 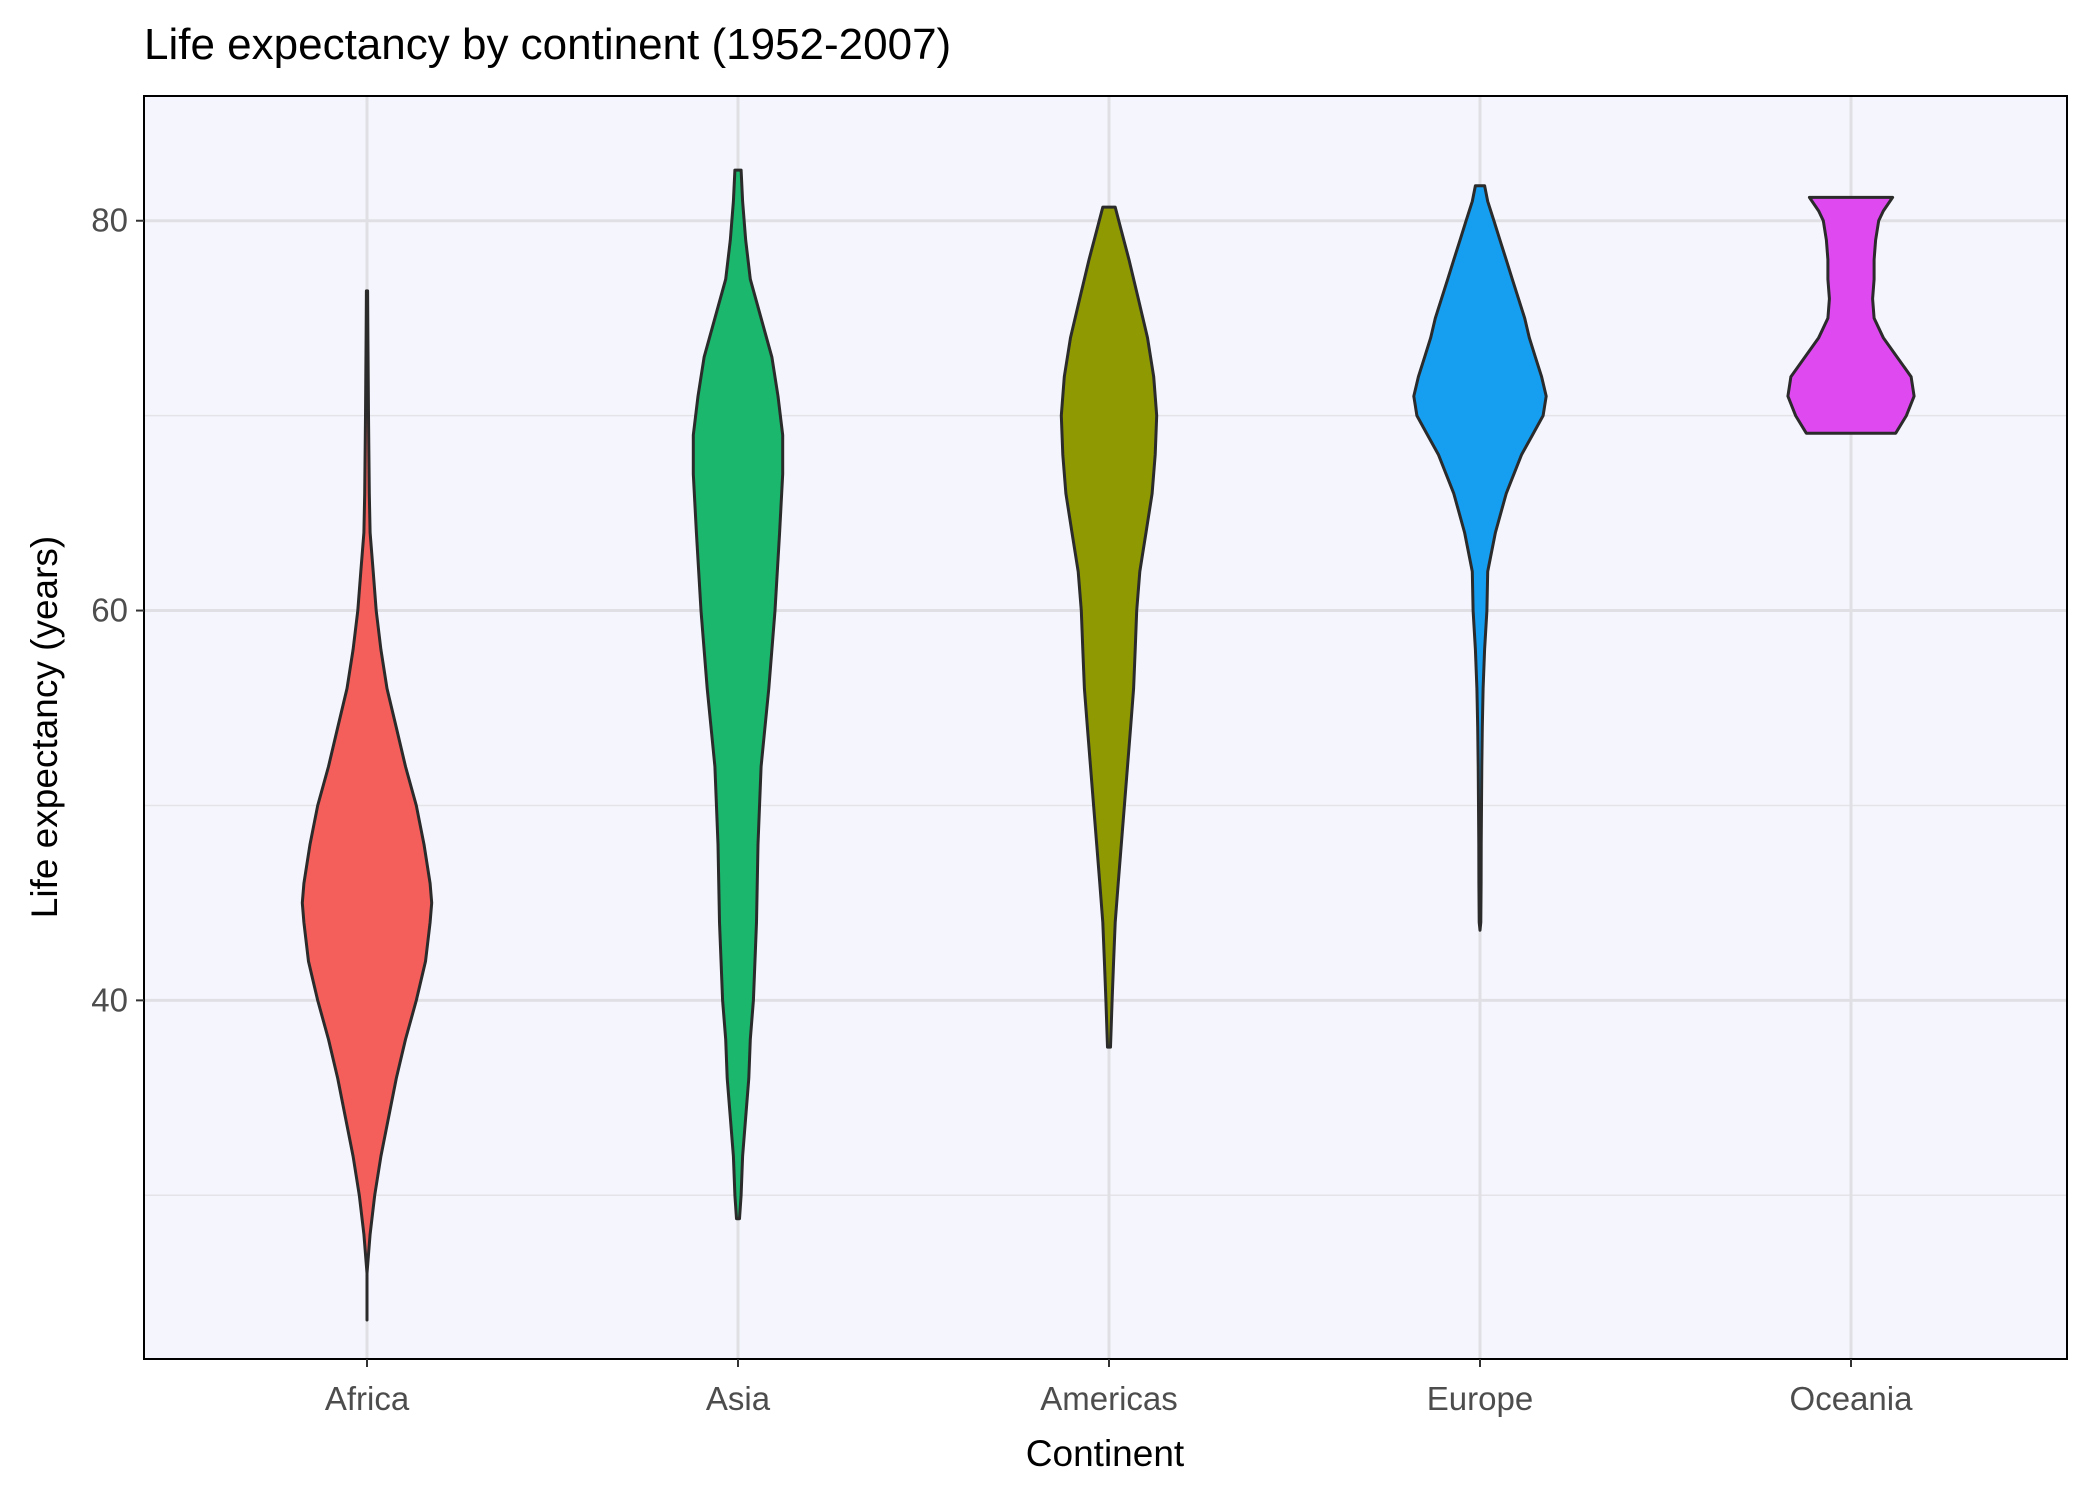 I want to click on violin-europe, so click(x=1480, y=558).